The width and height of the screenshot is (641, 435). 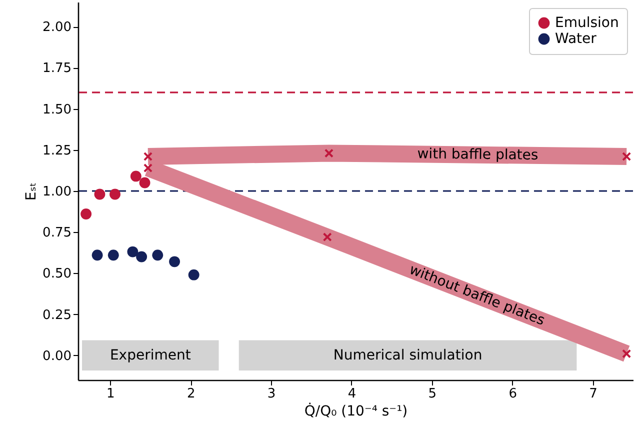 What do you see at coordinates (407, 355) in the screenshot?
I see `band-label: Numerical simulation` at bounding box center [407, 355].